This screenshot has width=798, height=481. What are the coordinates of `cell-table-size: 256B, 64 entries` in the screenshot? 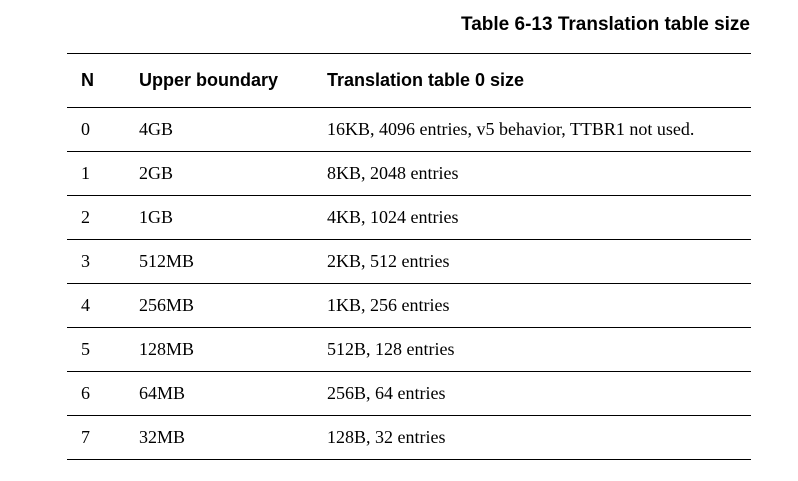 It's located at (539, 393).